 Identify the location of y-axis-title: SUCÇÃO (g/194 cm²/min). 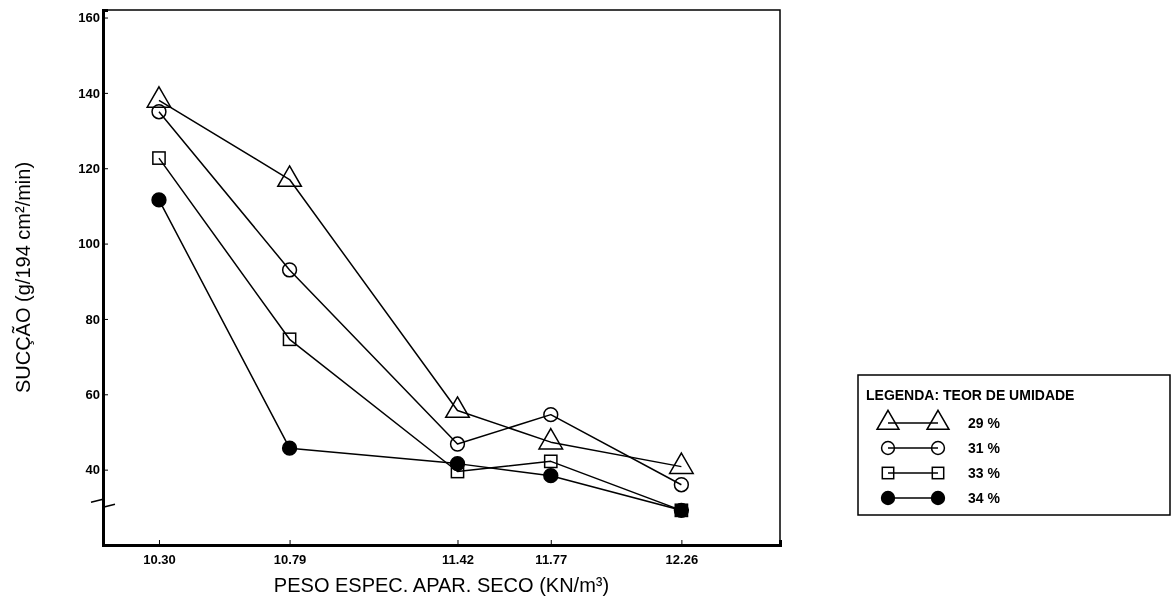
(22, 277).